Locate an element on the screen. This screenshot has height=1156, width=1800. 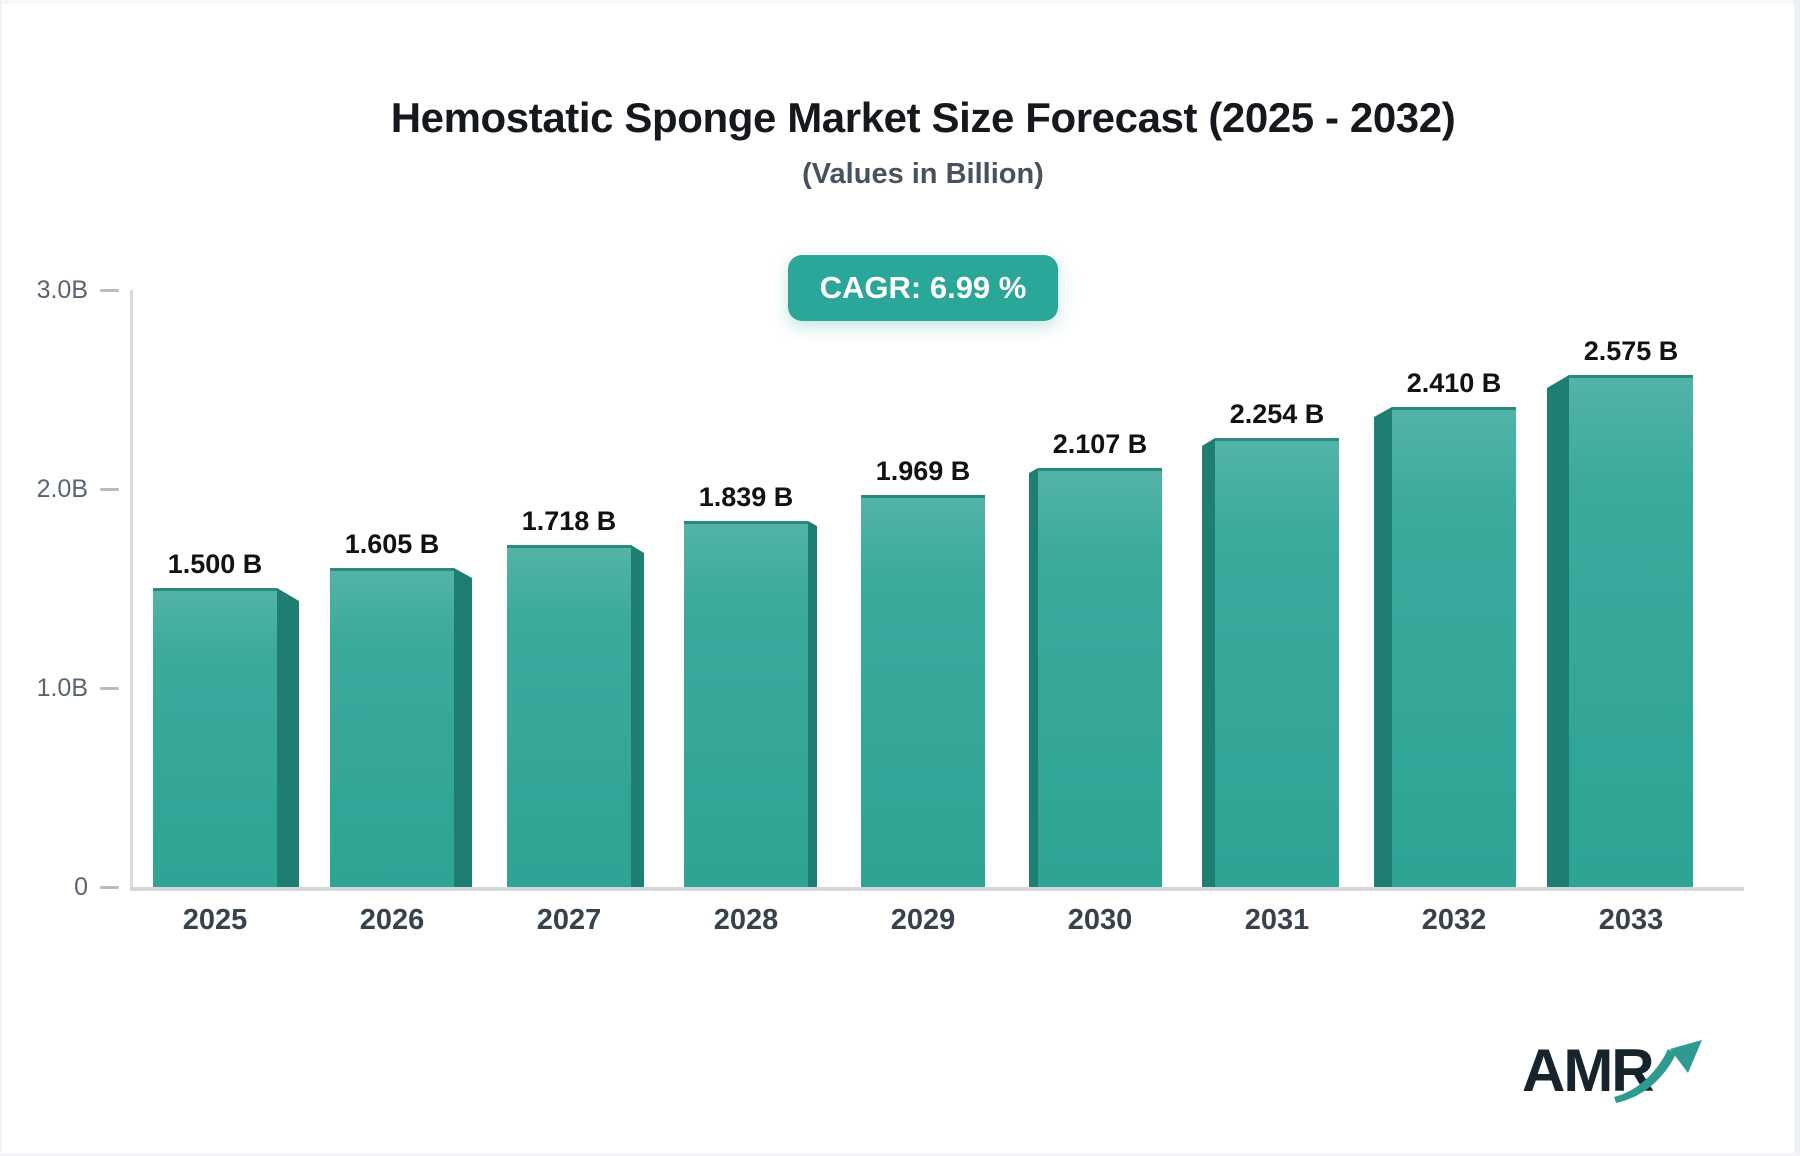
page-border-right is located at coordinates (1797, 578).